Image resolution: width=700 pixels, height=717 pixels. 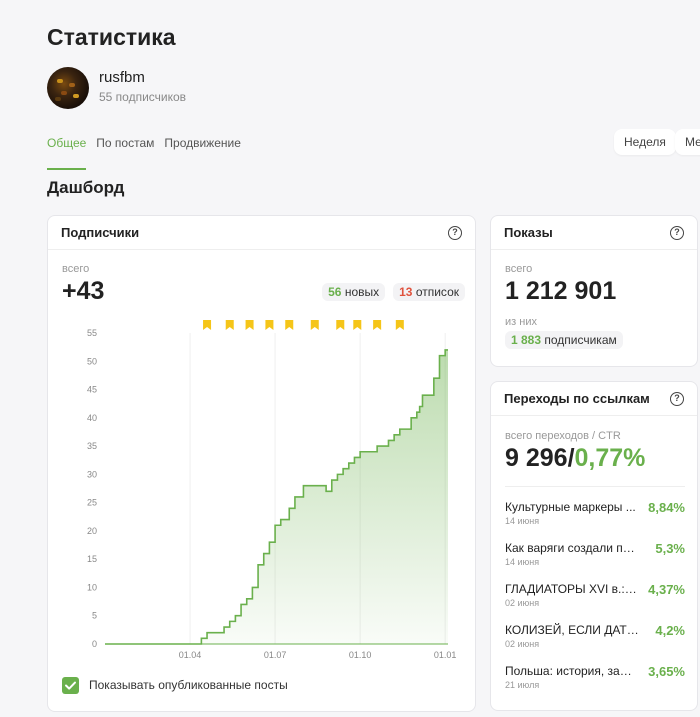 I want to click on chart-y-tick-label: 30, so click(x=92, y=474).